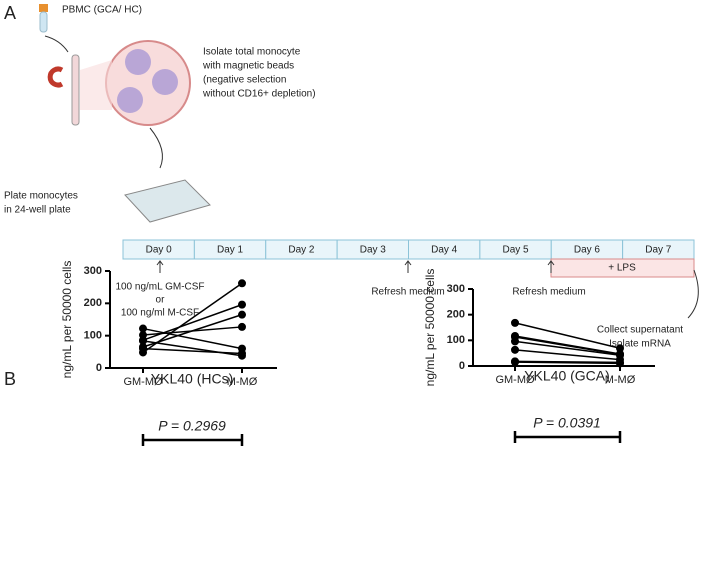  I want to click on annotation: P = 0.0391, so click(567, 423).